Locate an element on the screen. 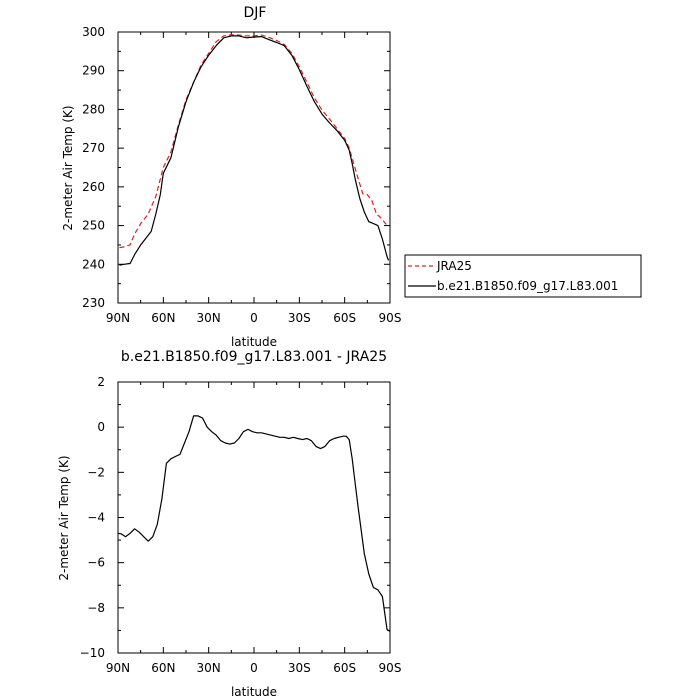 Image resolution: width=700 pixels, height=700 pixels. bottom-chart-y-tick-label: −2 is located at coordinates (96, 472).